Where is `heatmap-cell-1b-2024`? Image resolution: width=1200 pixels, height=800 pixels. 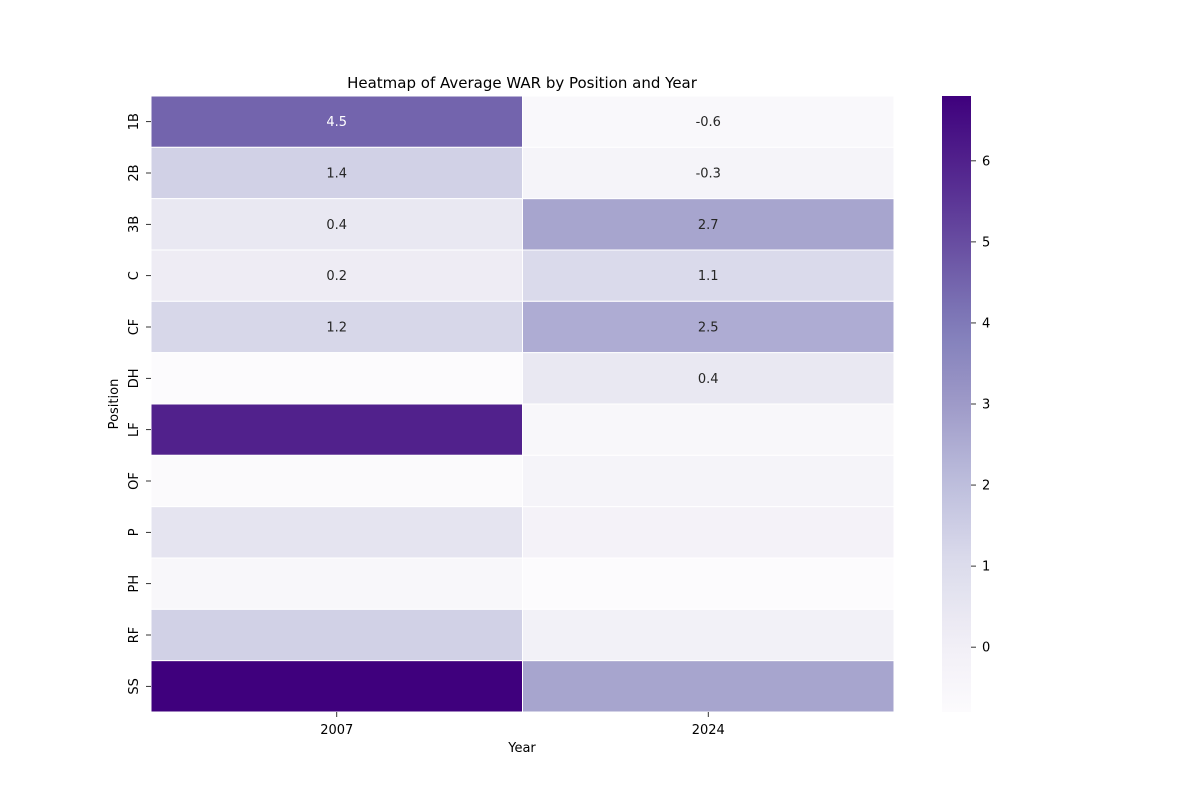
heatmap-cell-1b-2024 is located at coordinates (708, 121).